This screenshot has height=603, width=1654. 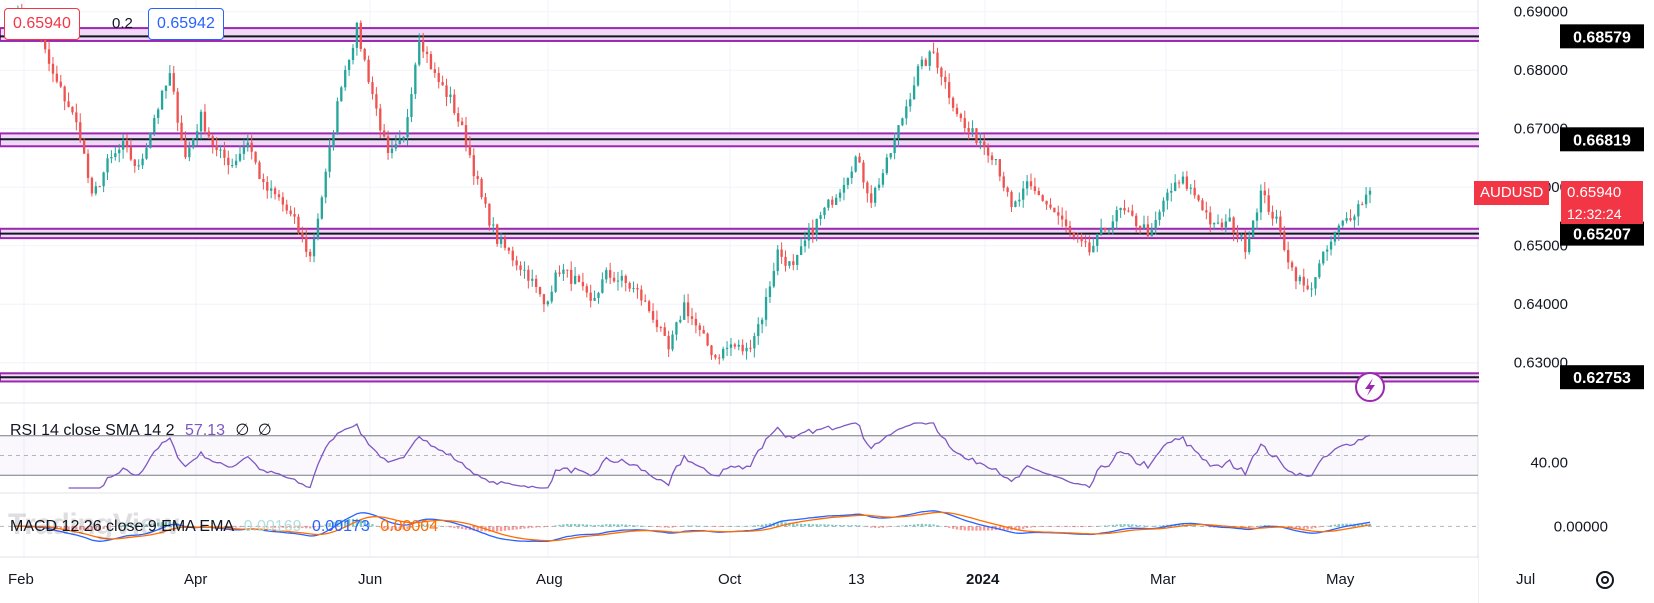 I want to click on time-tick-label: Aug, so click(x=549, y=579).